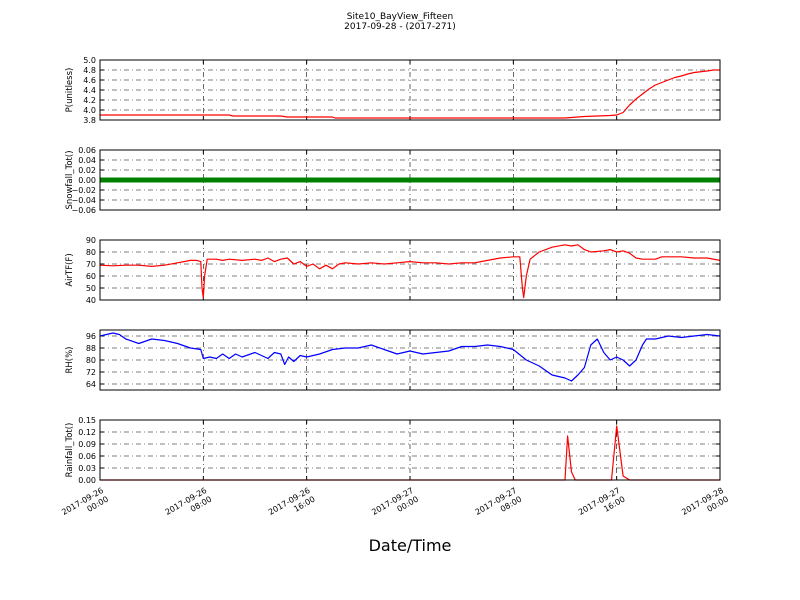 The height and width of the screenshot is (600, 800). Describe the element at coordinates (70, 359) in the screenshot. I see `y-axis-label: RH(%)` at that location.